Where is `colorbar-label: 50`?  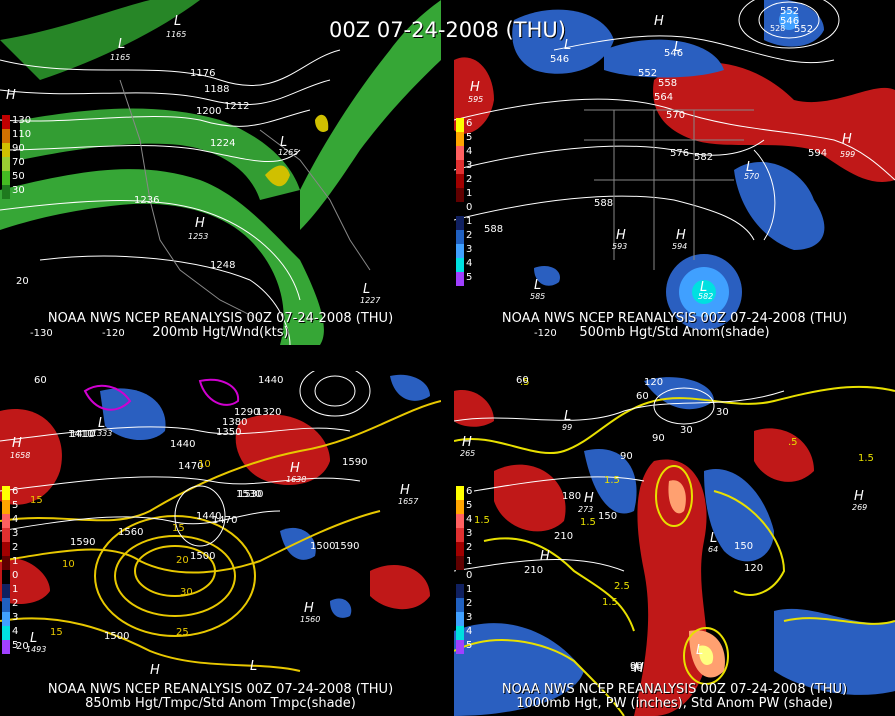
colorbar-label: 50 is located at coordinates (18, 176).